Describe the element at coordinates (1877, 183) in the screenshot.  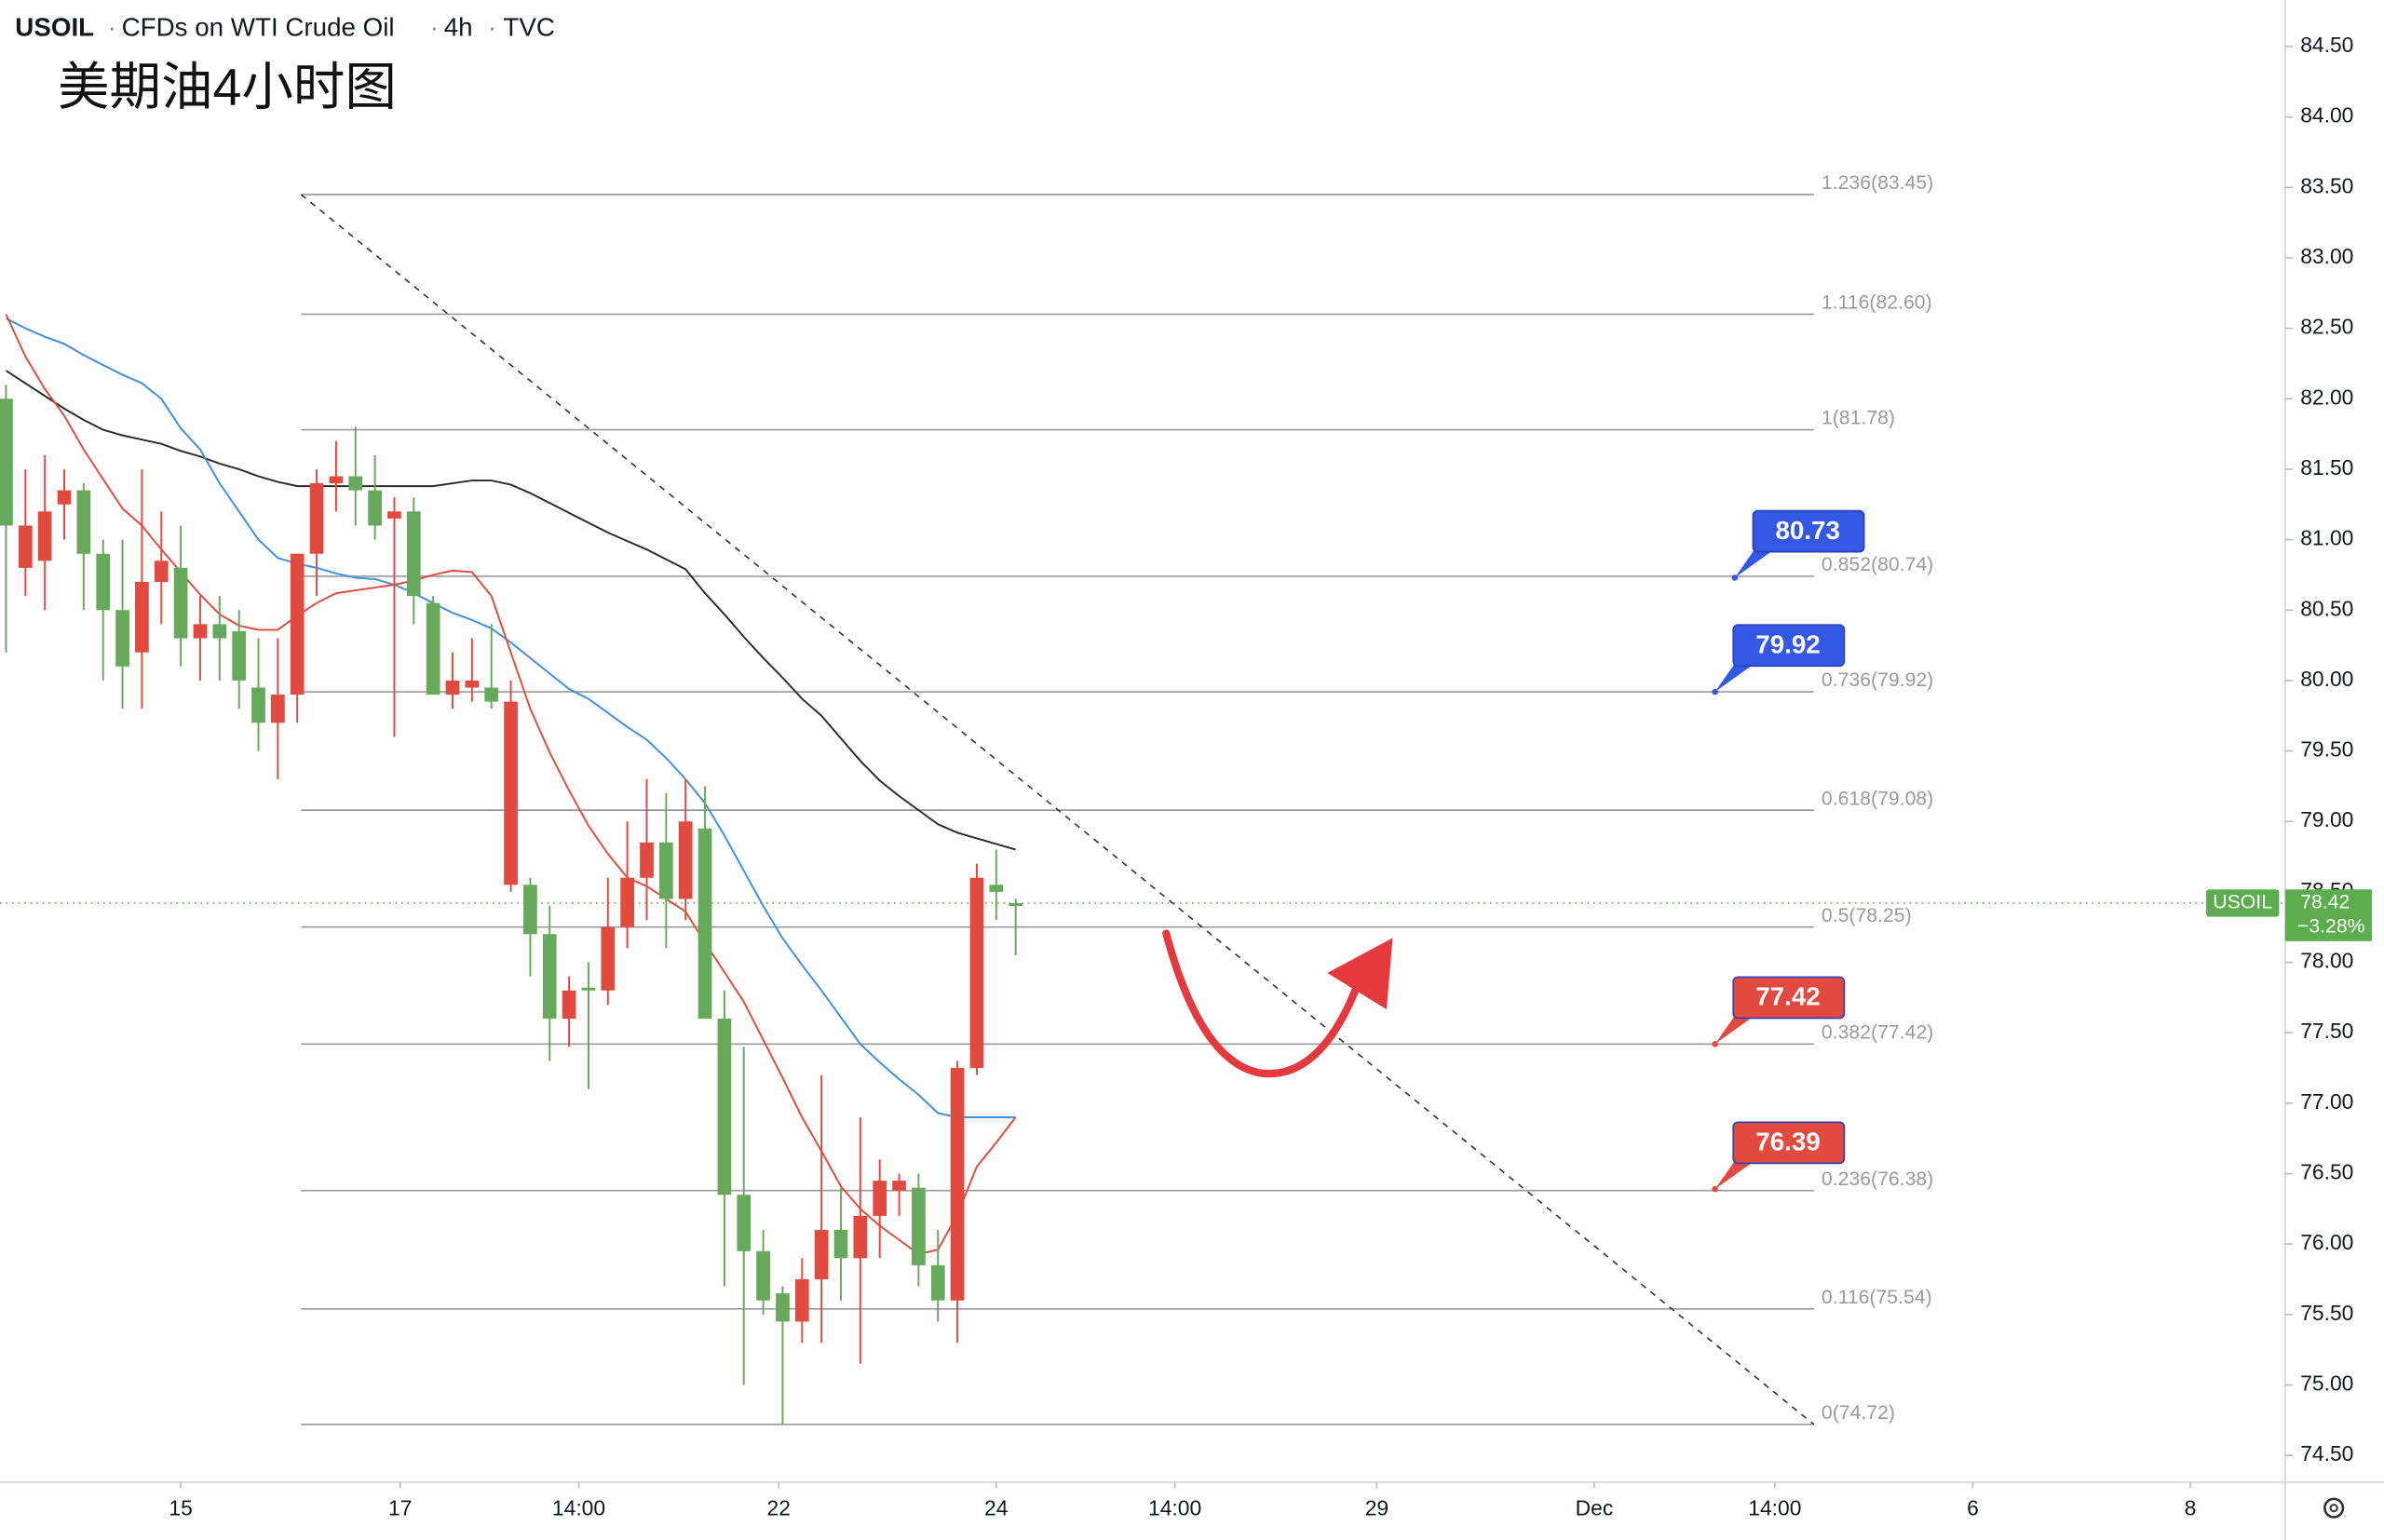
I see `fib-label: 1.236(83.45)` at that location.